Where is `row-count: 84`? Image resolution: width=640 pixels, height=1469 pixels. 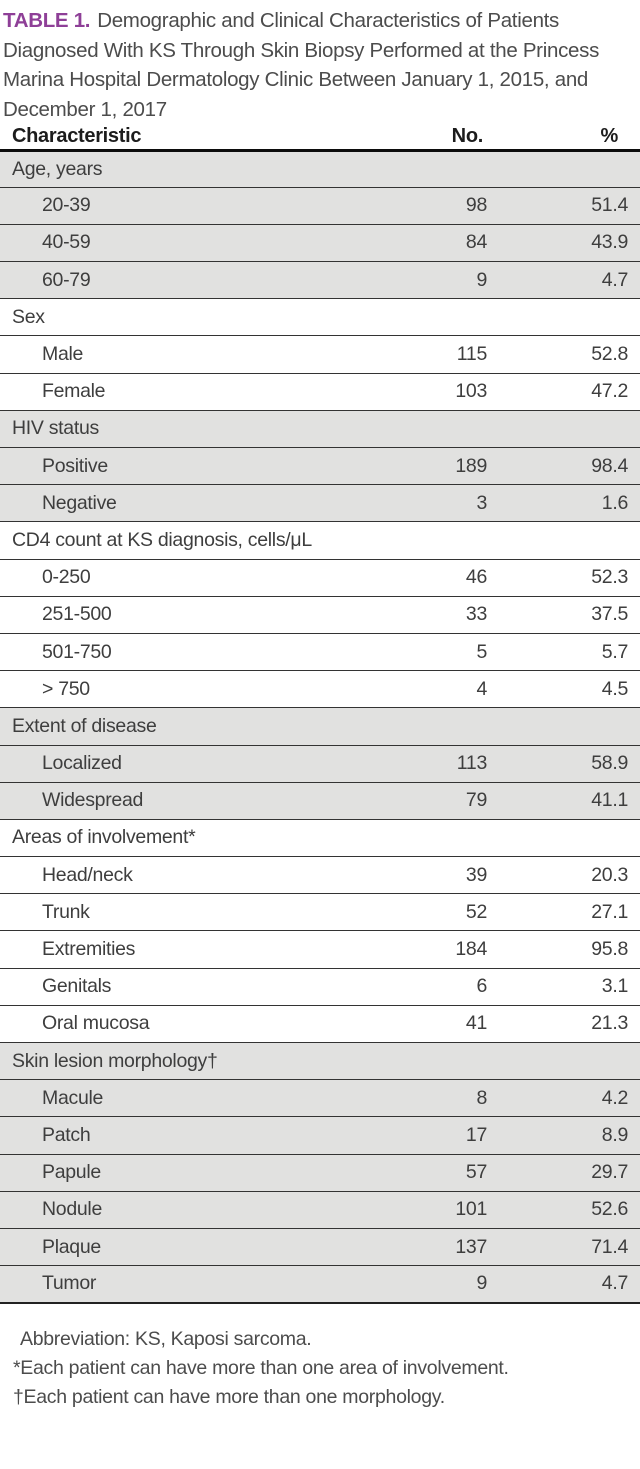 row-count: 84 is located at coordinates (427, 242).